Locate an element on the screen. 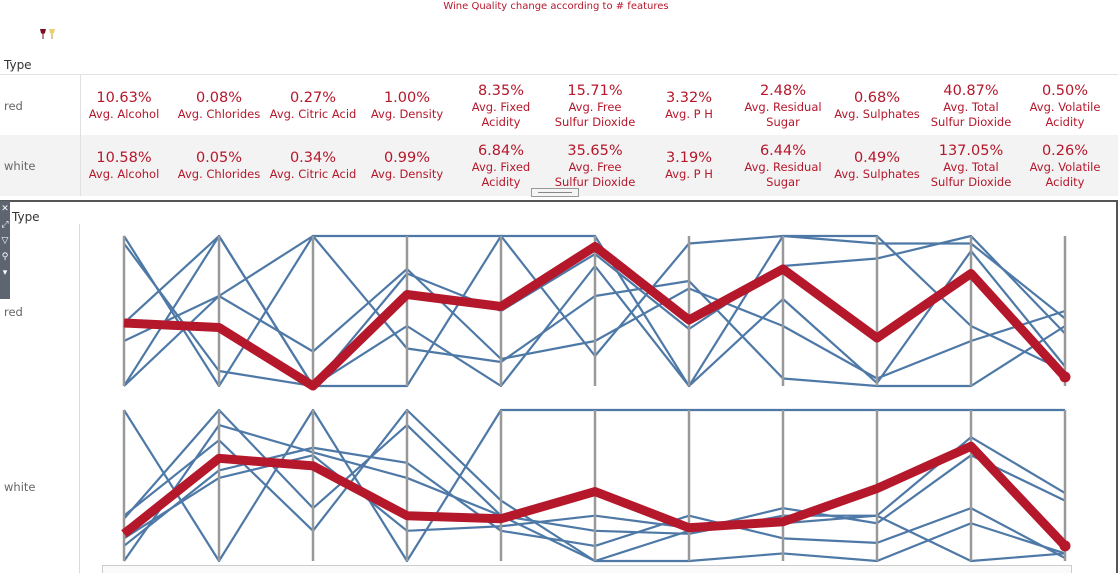  metric-cell: 0.26% Avg. Volatile Acidity is located at coordinates (1065, 165).